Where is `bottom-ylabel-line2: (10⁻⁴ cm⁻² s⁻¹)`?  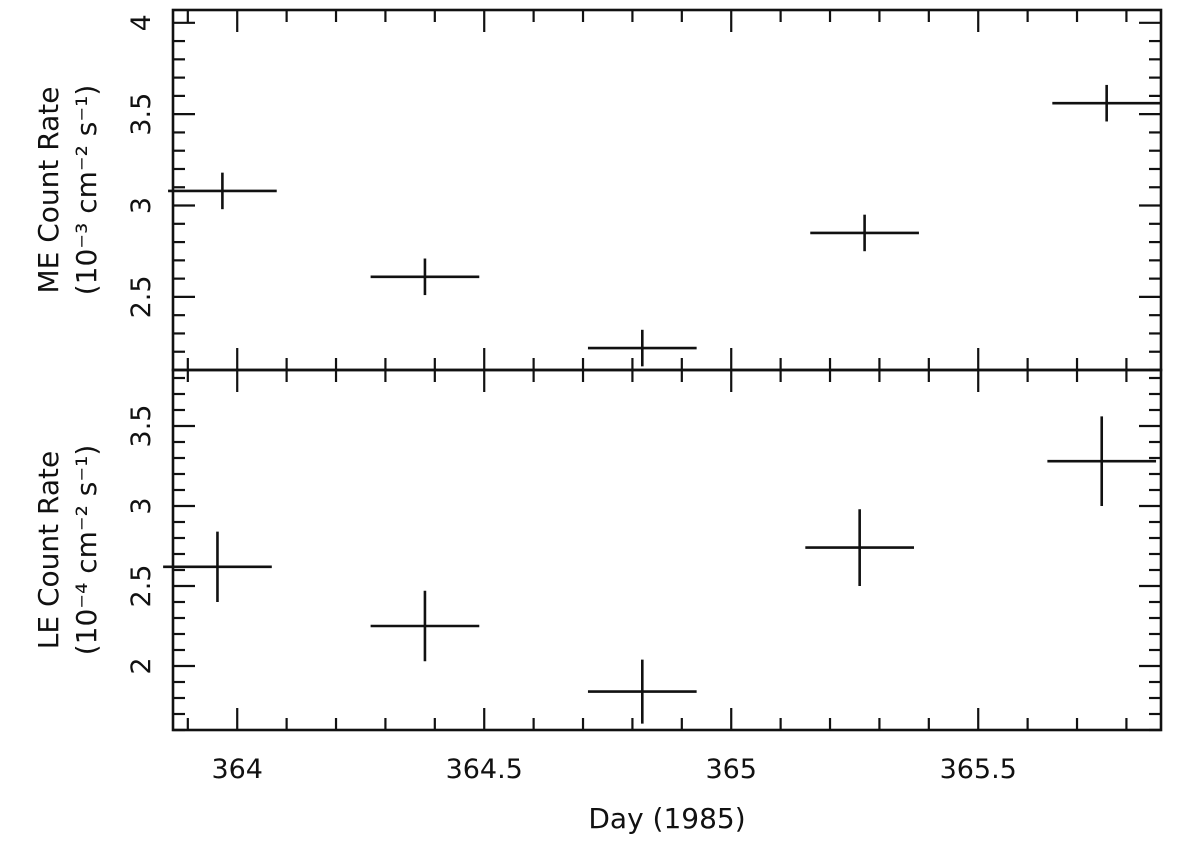
bottom-ylabel-line2: (10⁻⁴ cm⁻² s⁻¹) is located at coordinates (86, 550).